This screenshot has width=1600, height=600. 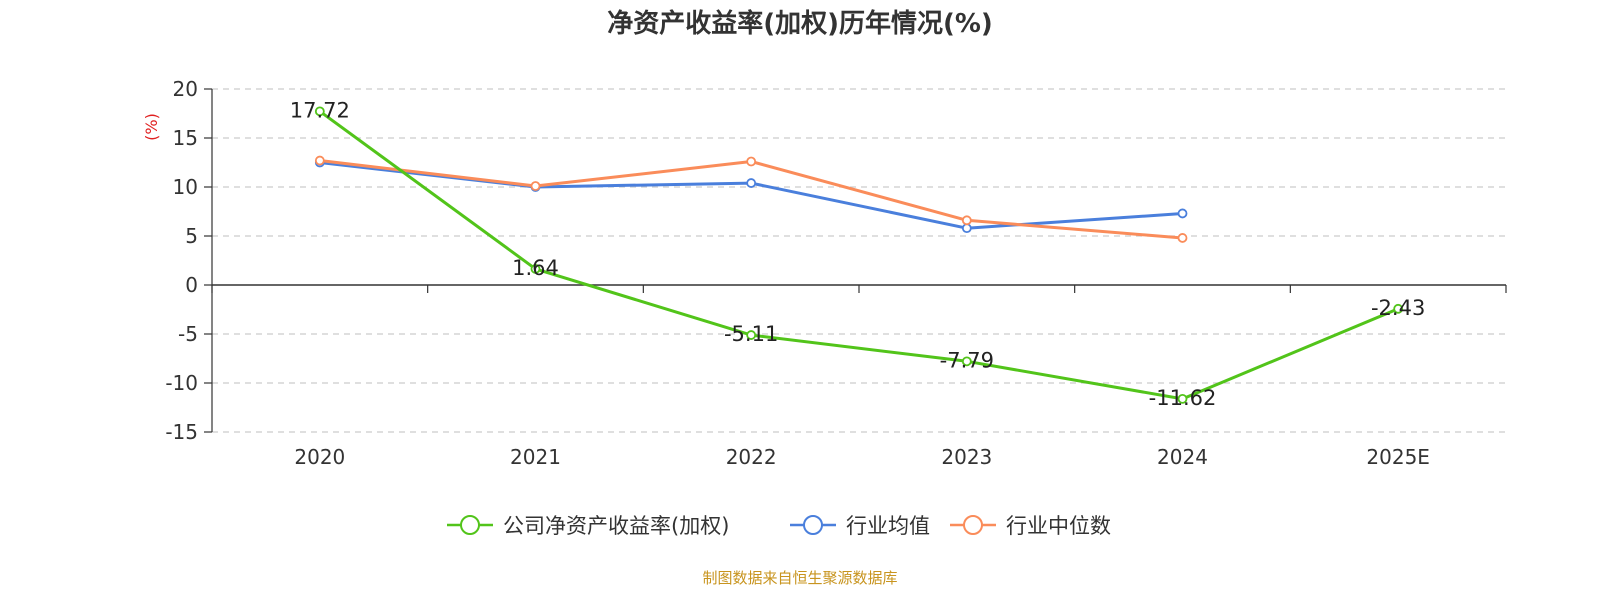 What do you see at coordinates (779, 526) in the screenshot?
I see `legend: 公司净资产收益率(加权) 行业均值 行业中位数` at bounding box center [779, 526].